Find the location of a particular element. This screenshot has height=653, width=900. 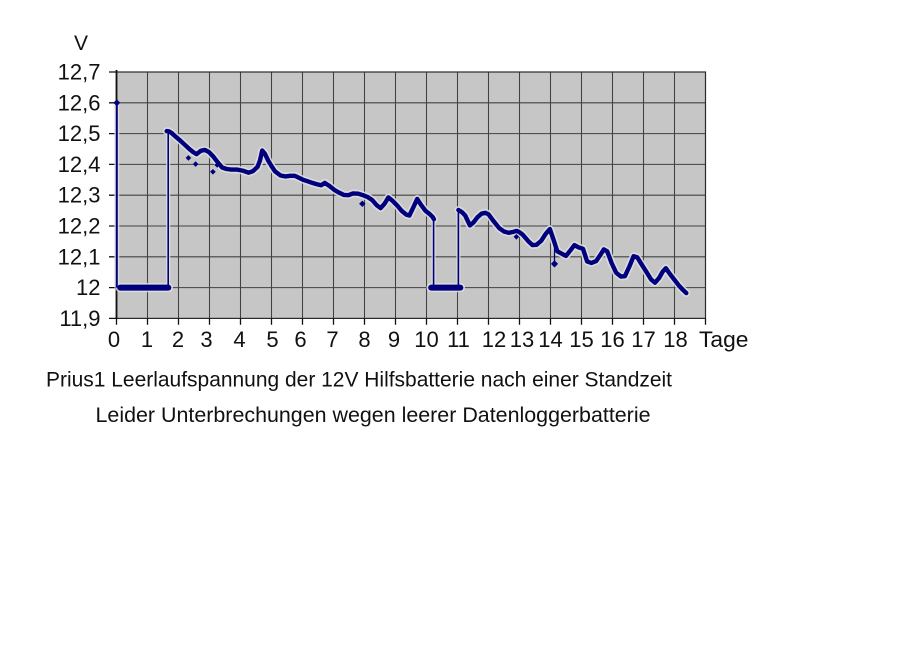

svg-text: 12,2 is located at coordinates (79, 226).